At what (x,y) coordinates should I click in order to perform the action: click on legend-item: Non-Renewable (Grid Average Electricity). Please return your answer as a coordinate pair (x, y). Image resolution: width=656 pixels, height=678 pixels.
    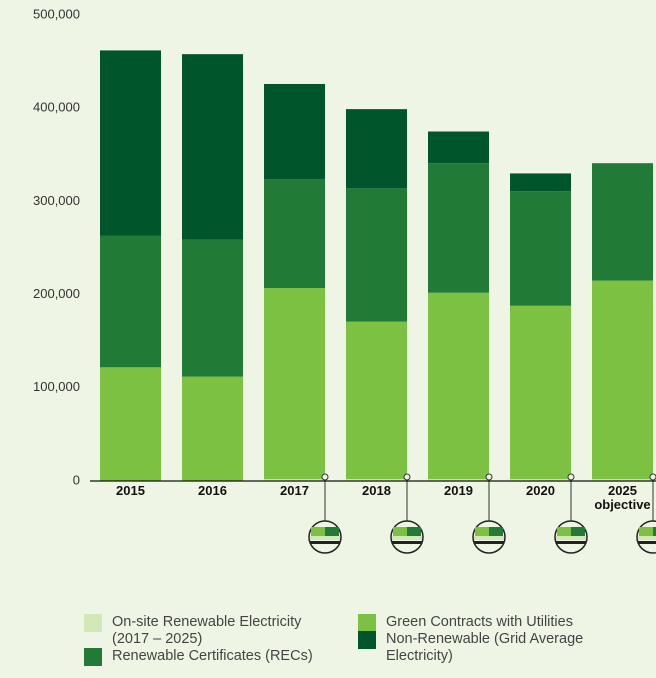
    Looking at the image, I should click on (488, 648).